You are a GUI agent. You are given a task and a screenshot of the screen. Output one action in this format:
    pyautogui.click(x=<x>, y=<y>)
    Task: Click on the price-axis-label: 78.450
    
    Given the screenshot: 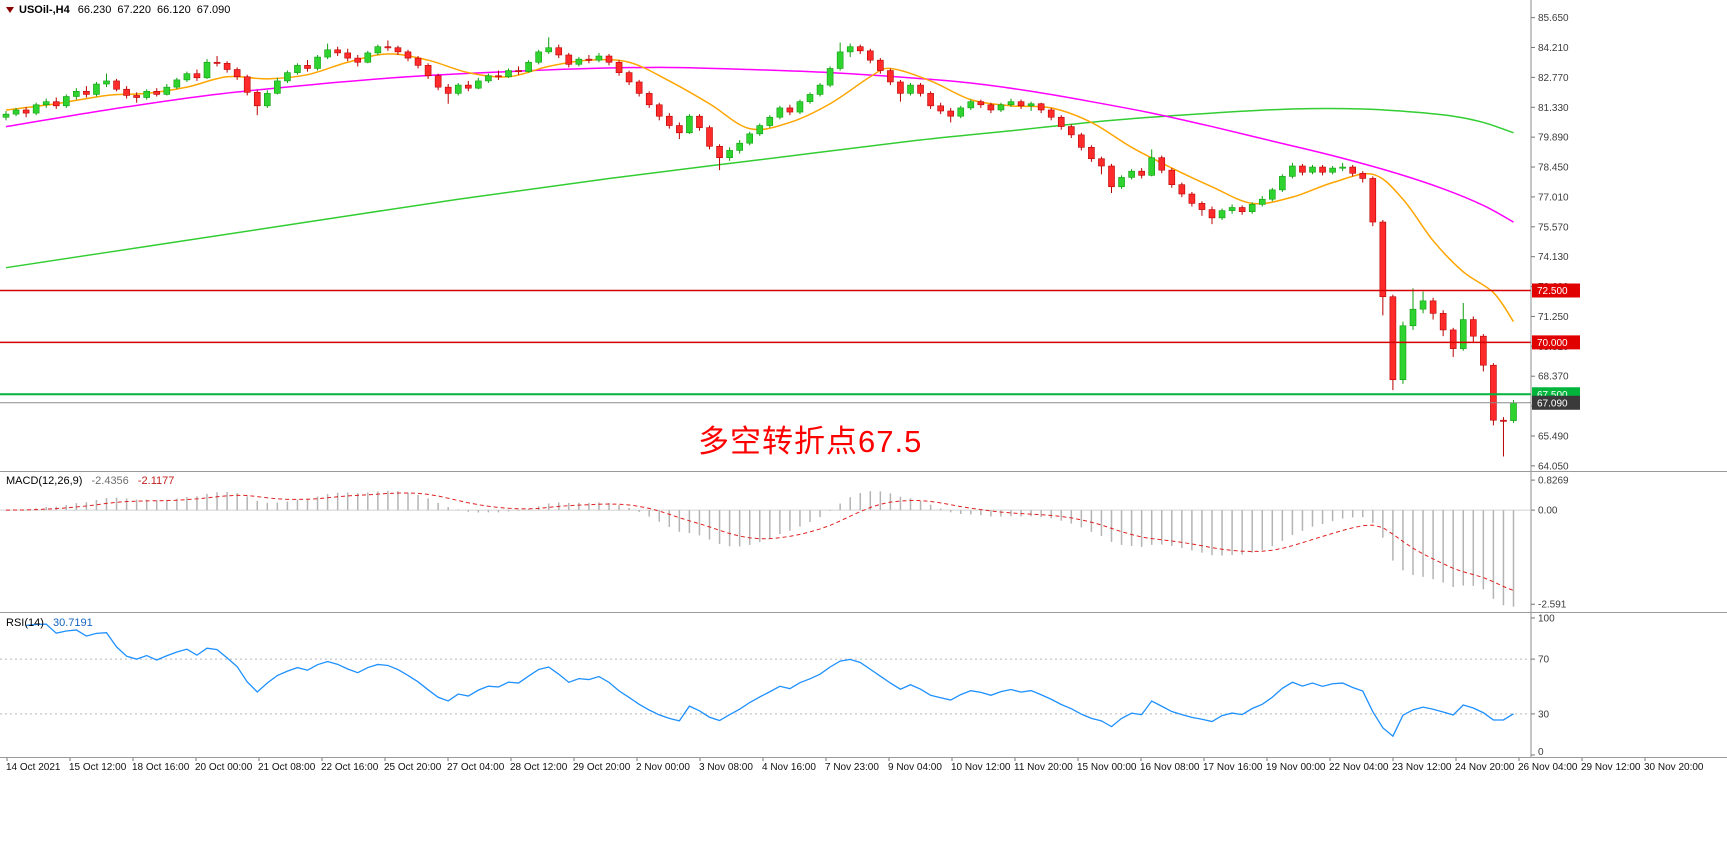 What is the action you would take?
    pyautogui.click(x=1553, y=168)
    